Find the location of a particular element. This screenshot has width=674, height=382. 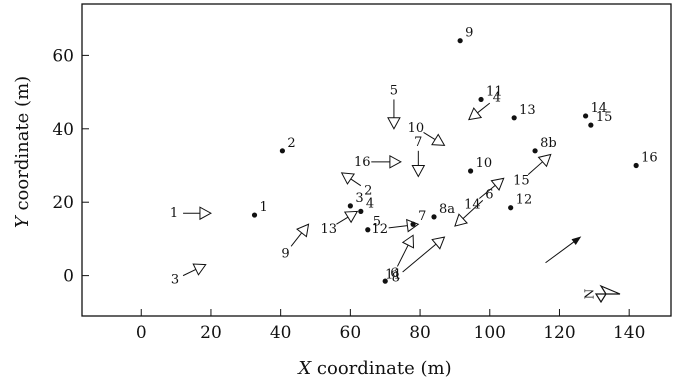

point-label-8b: 8b is located at coordinates (548, 143).